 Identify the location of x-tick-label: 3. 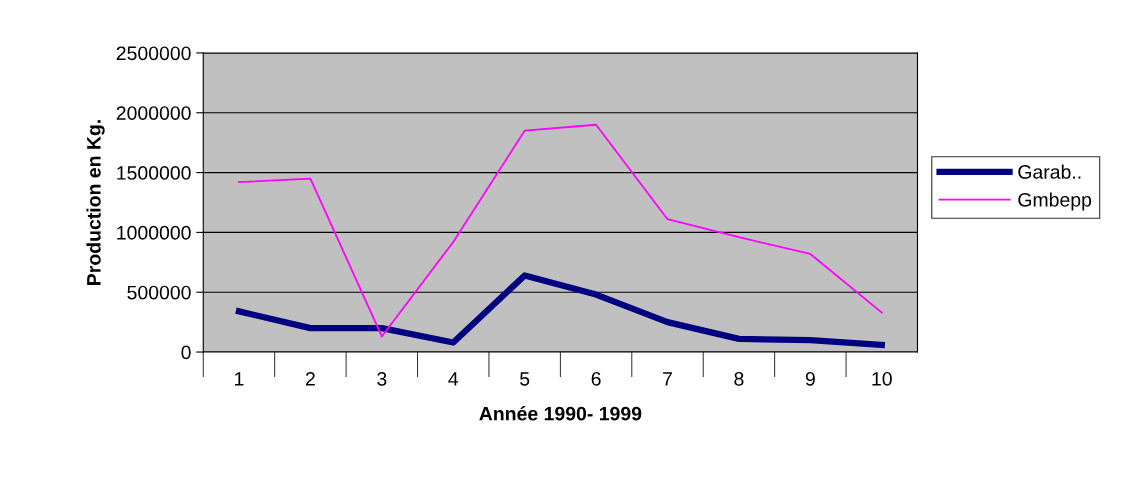
(382, 378).